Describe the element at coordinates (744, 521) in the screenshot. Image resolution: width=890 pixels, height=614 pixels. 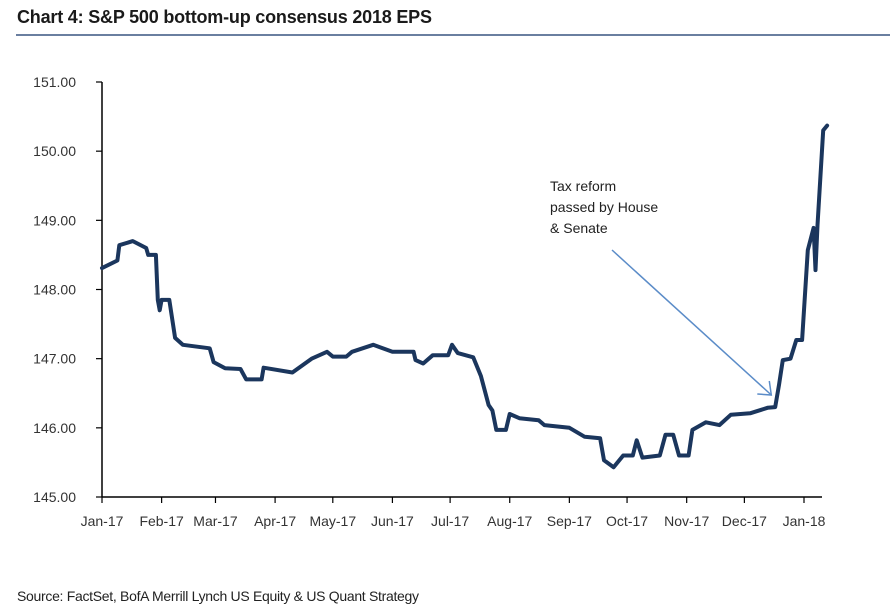
I see `x-tick-label: Dec-17` at that location.